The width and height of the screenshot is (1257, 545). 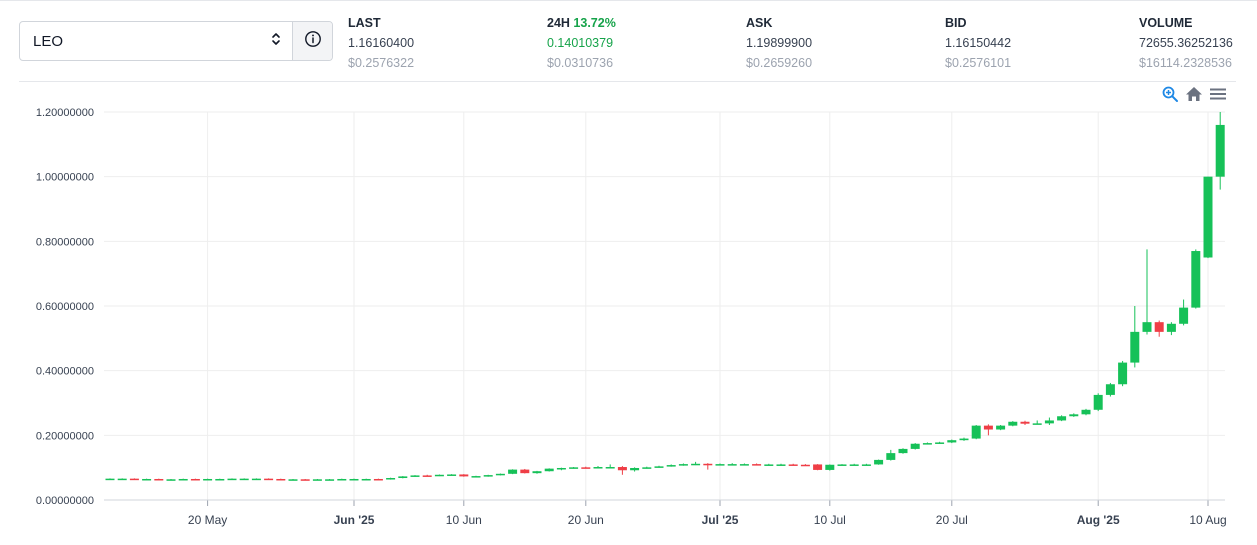 I want to click on info-icon, so click(x=313, y=41).